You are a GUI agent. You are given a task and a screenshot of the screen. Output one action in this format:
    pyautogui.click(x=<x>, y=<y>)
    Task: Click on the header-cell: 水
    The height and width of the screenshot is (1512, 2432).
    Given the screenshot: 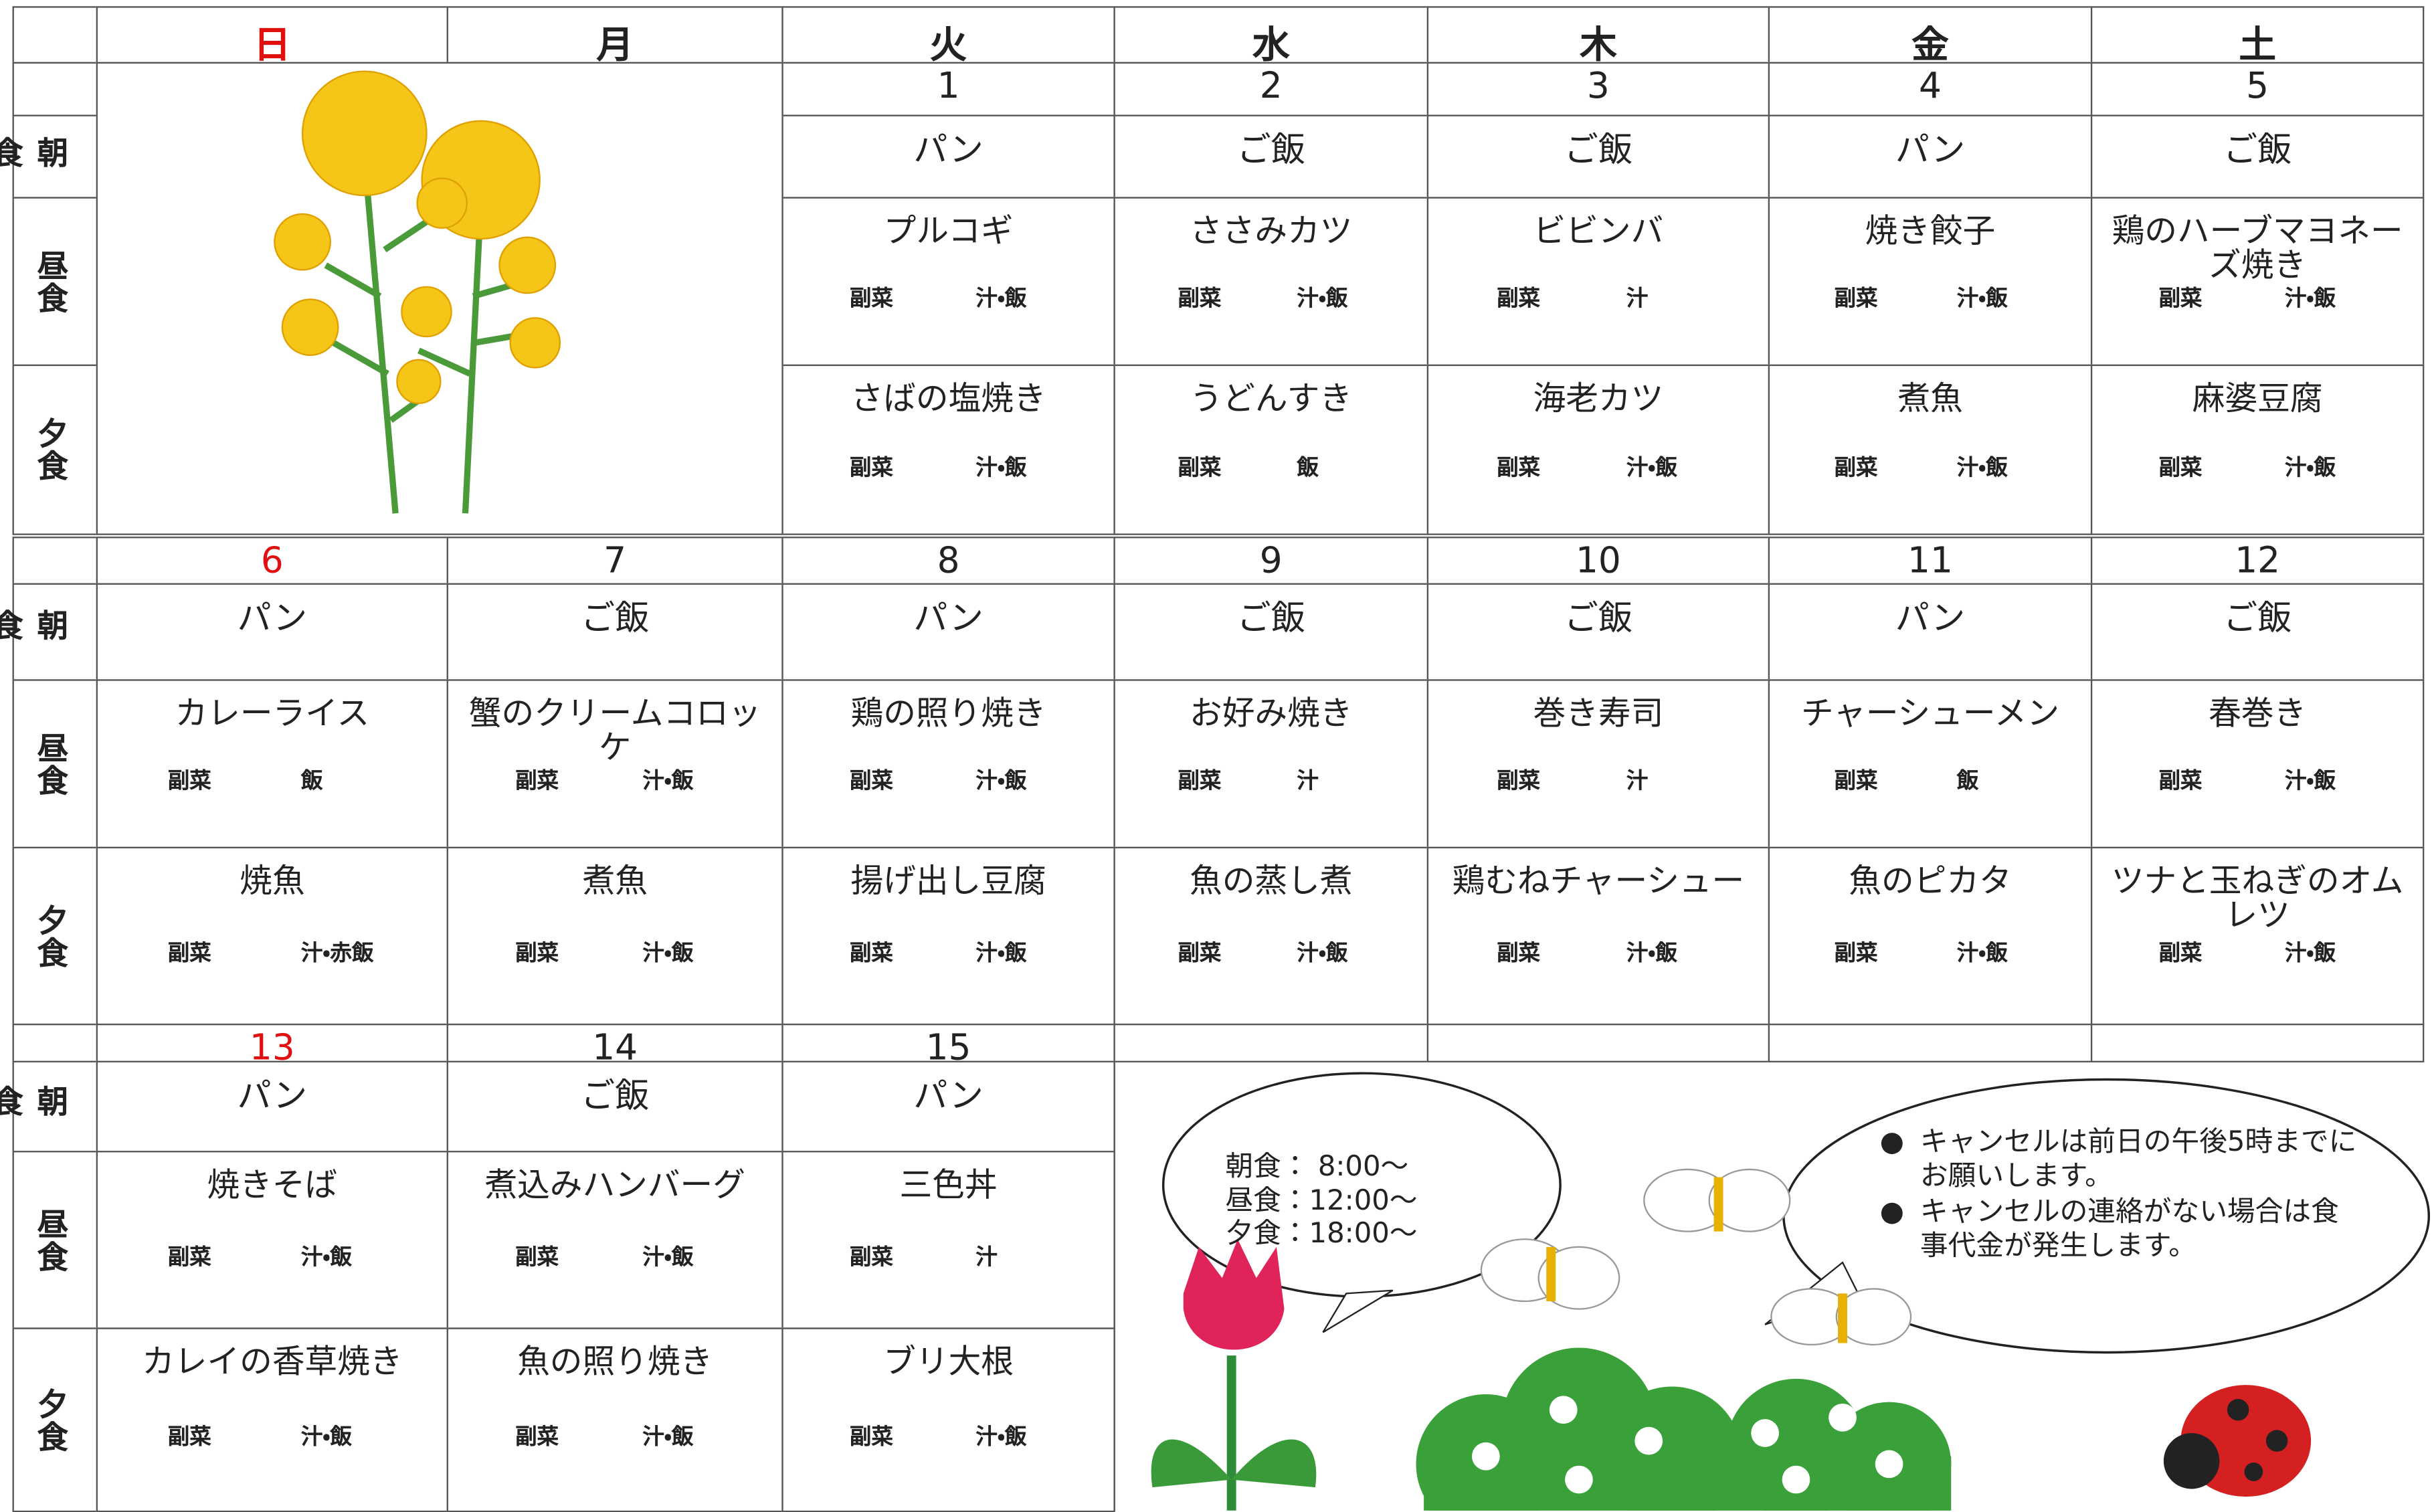 What is the action you would take?
    pyautogui.click(x=1271, y=36)
    